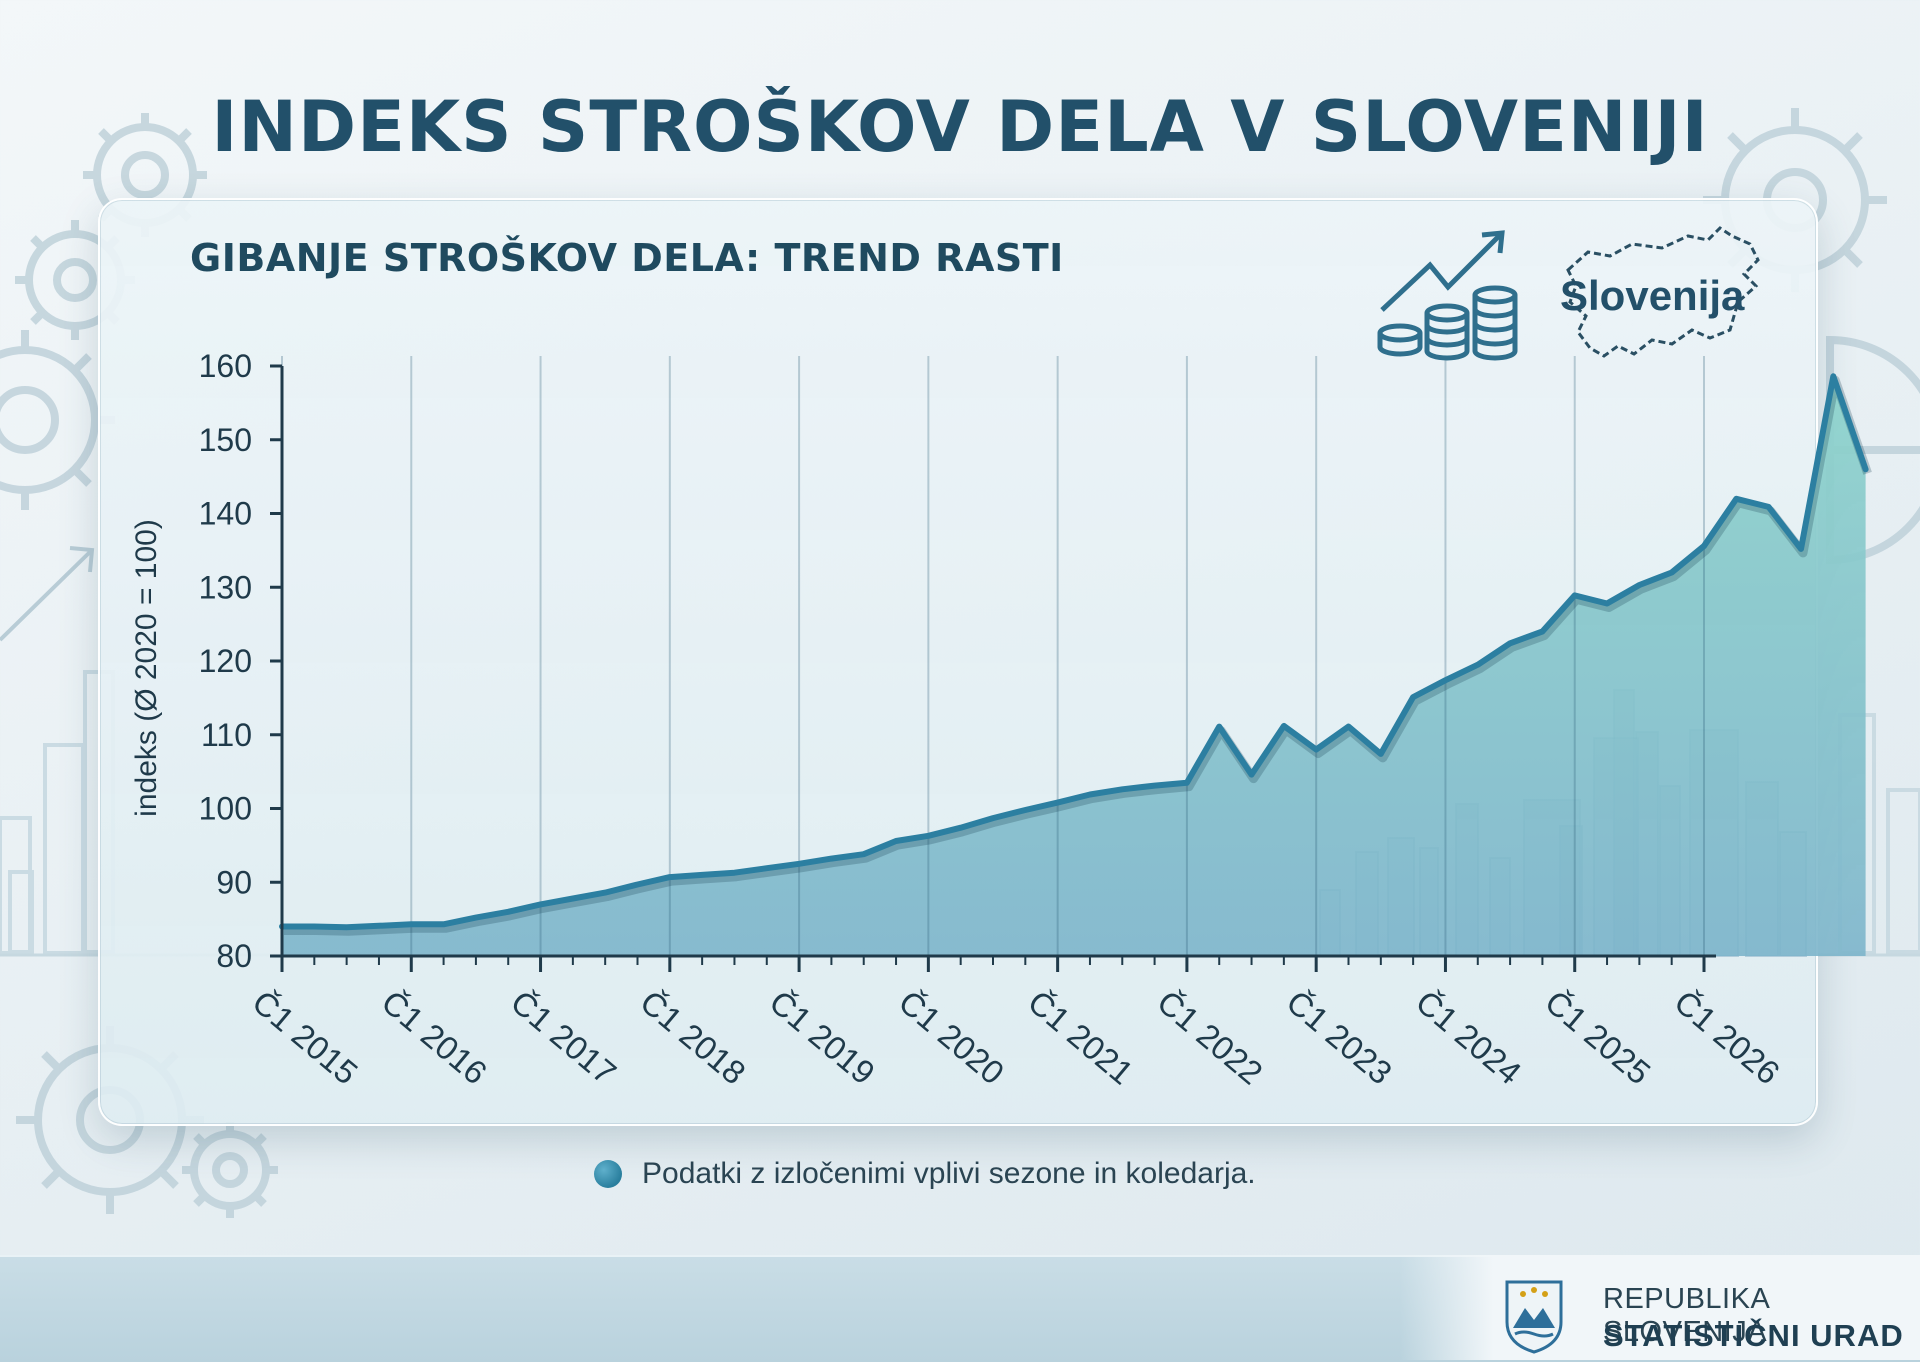 The height and width of the screenshot is (1362, 1920). Describe the element at coordinates (225, 366) in the screenshot. I see `y-tick-label: 160` at that location.